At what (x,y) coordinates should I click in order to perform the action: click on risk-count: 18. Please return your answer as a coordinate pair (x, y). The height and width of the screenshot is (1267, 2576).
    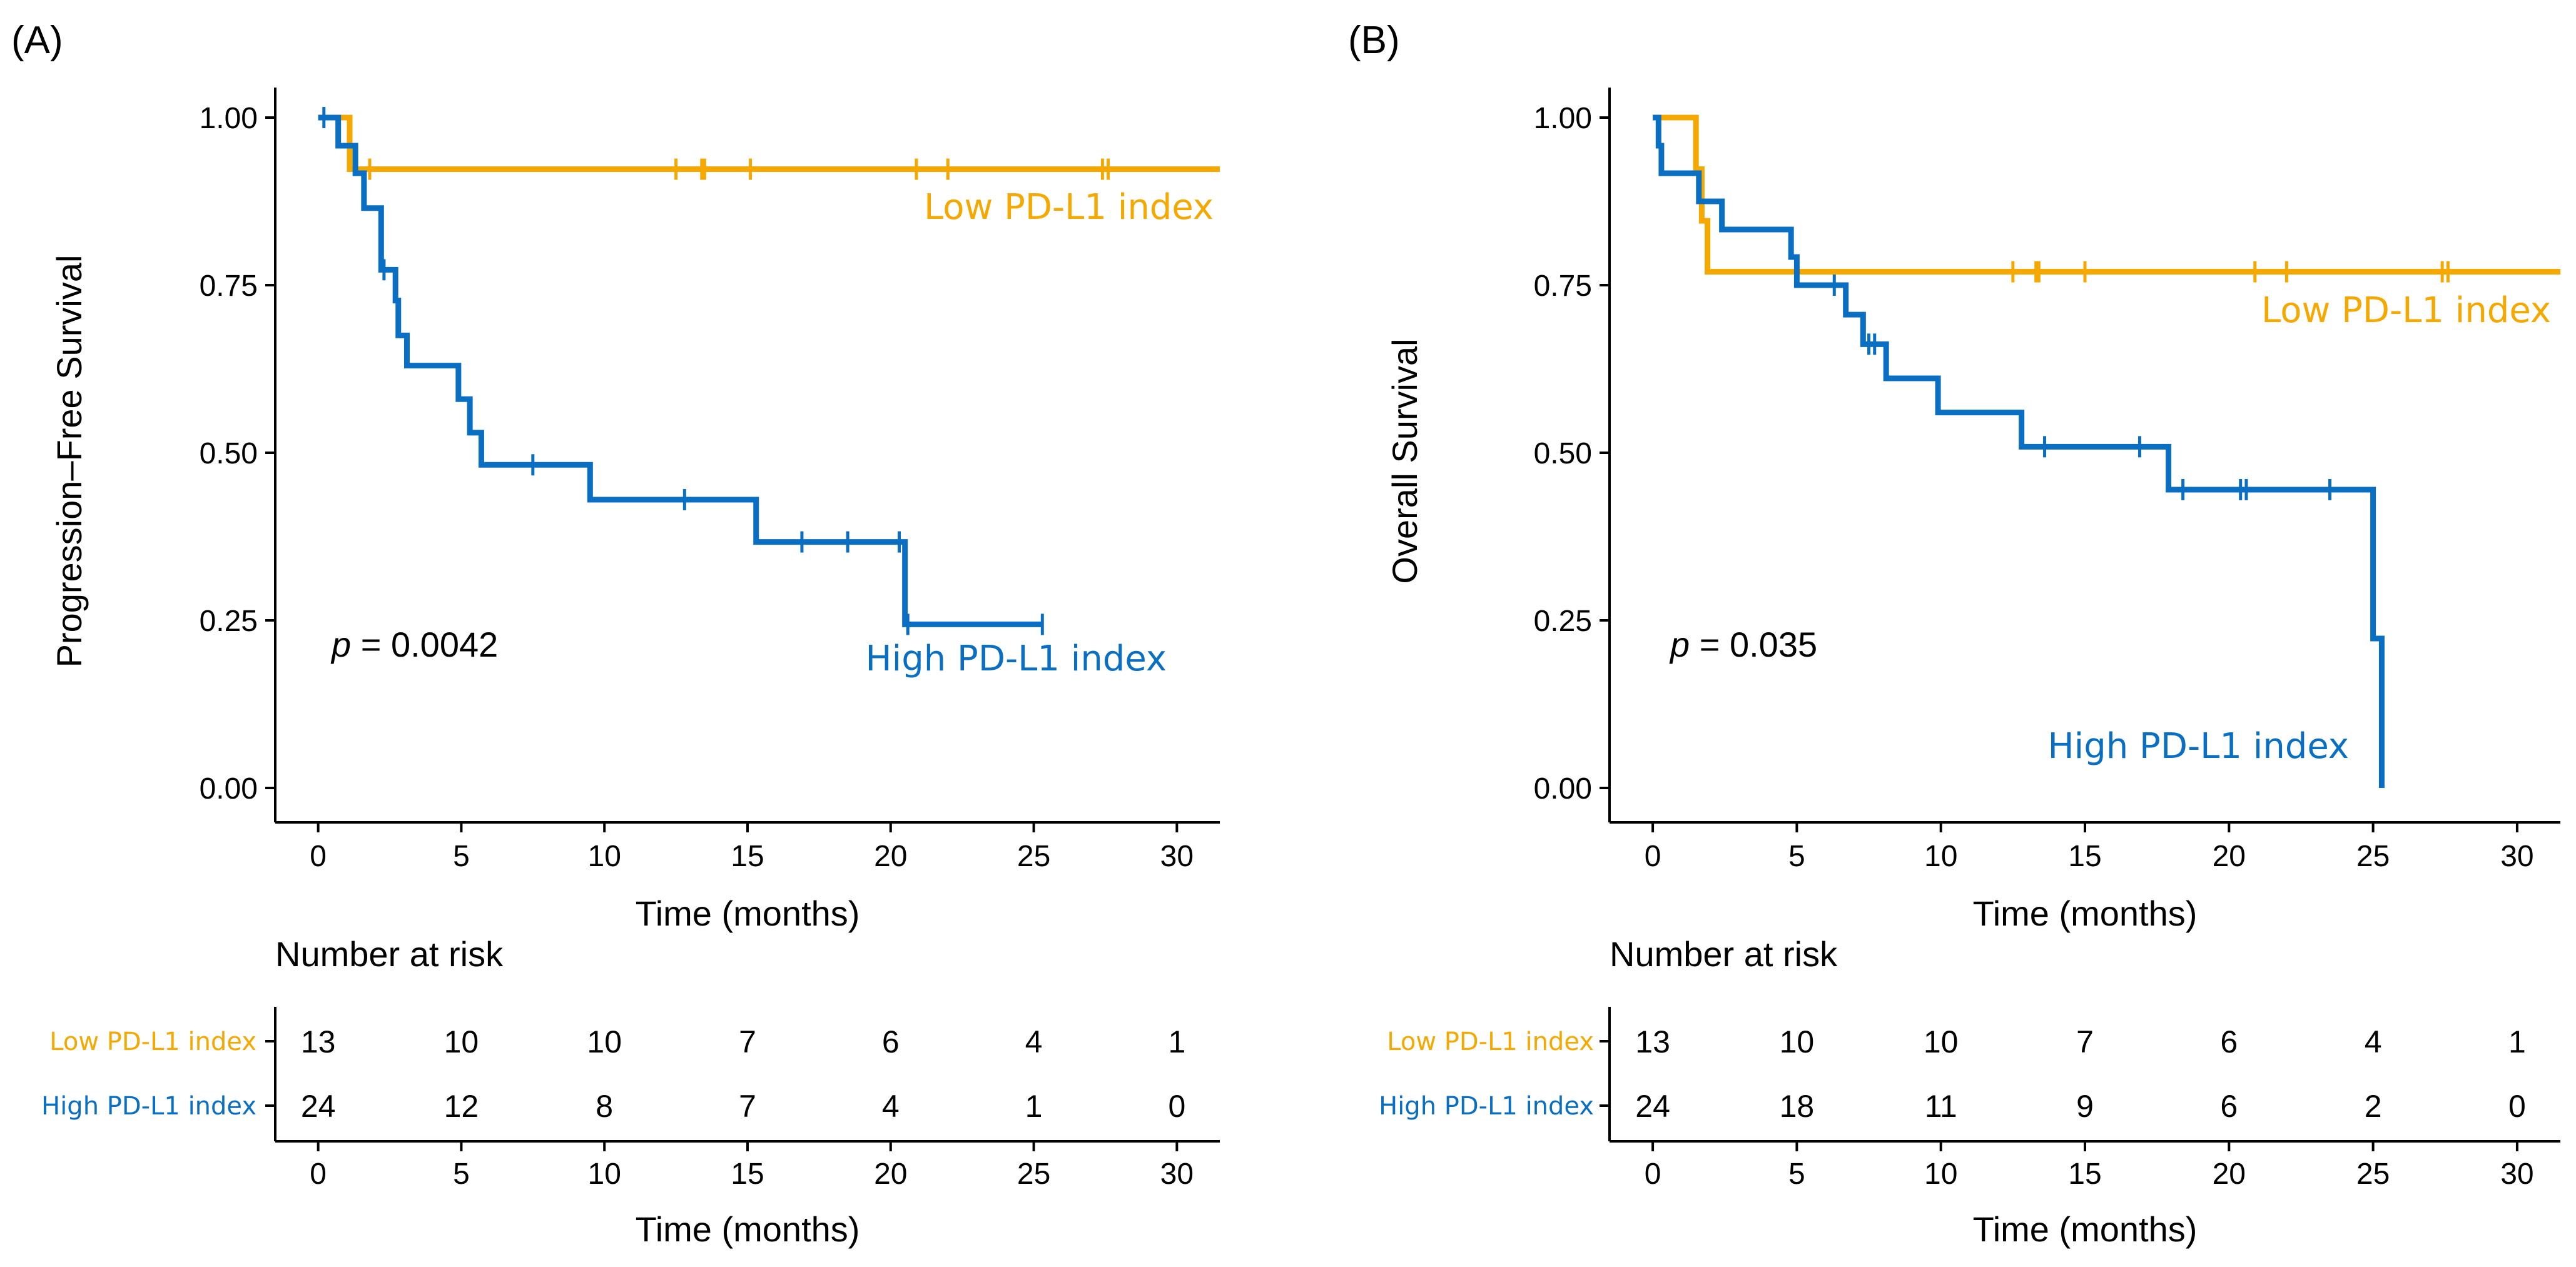
    Looking at the image, I should click on (1797, 1106).